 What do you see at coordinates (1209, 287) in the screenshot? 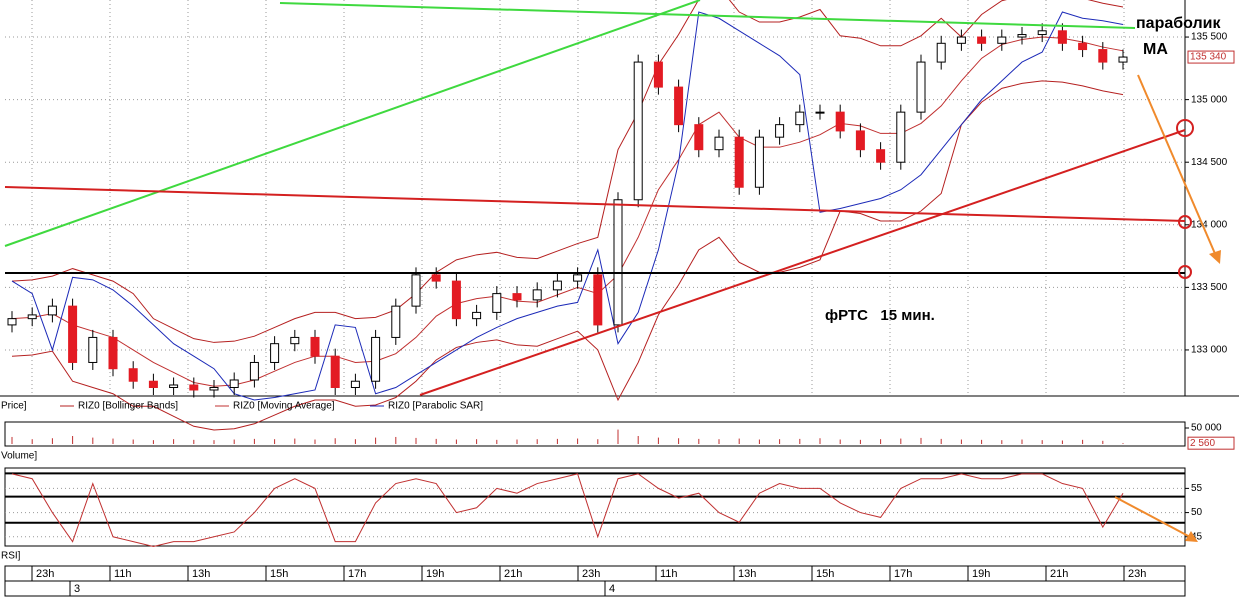
I see `y-tick-label: 133 500` at bounding box center [1209, 287].